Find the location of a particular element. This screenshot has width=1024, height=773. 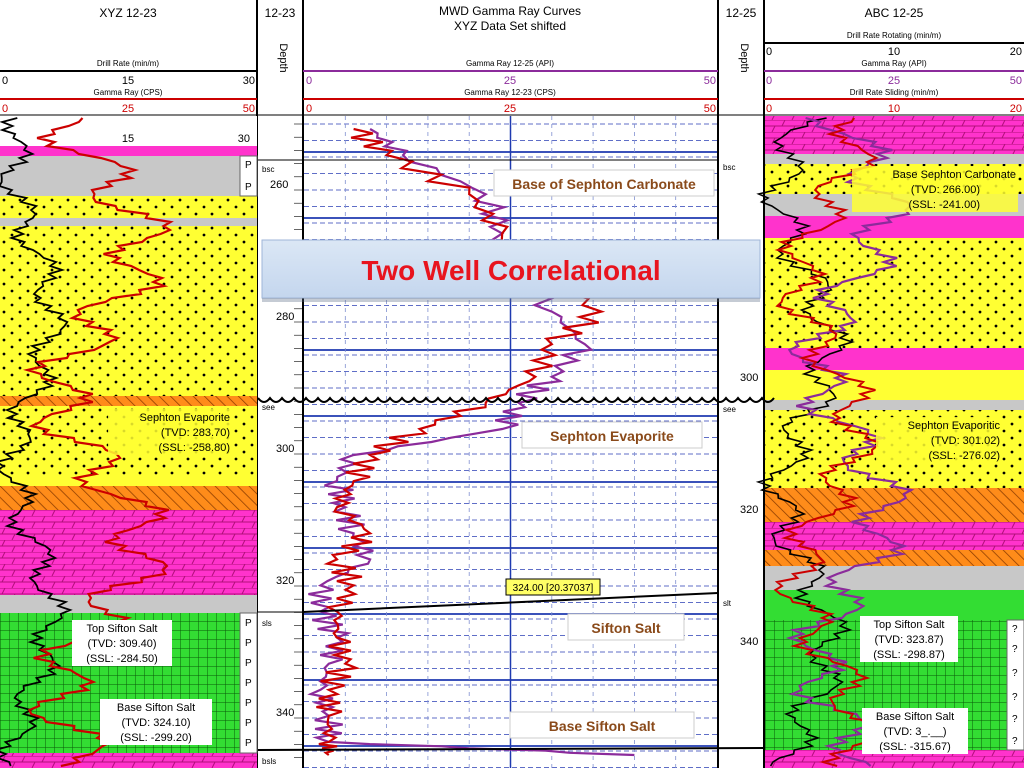

right-curve2-name: Drill Rate Sliding (min/m) is located at coordinates (894, 92).